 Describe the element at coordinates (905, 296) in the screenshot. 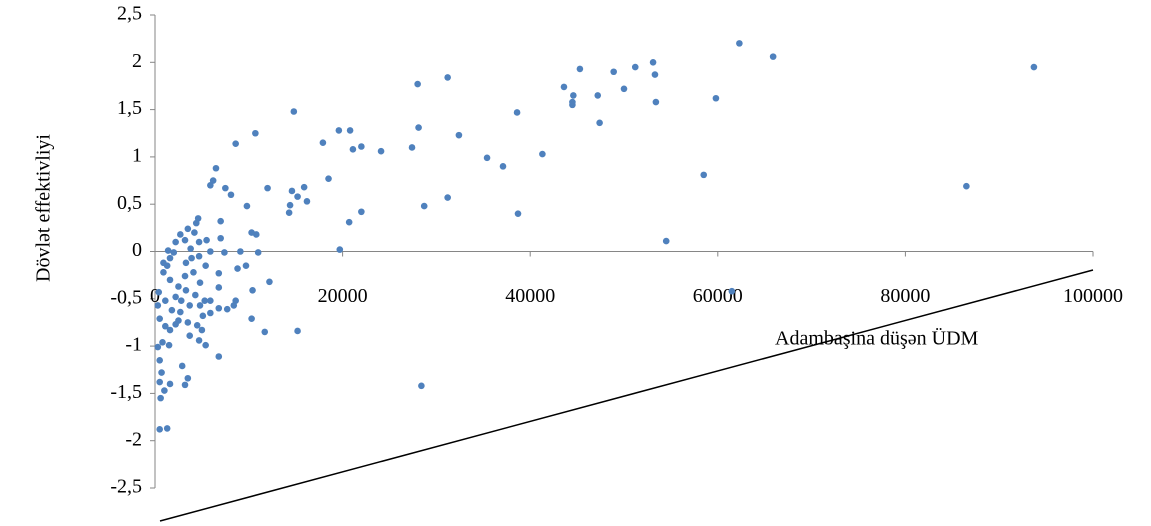

I see `x-tick-label: 80000` at that location.